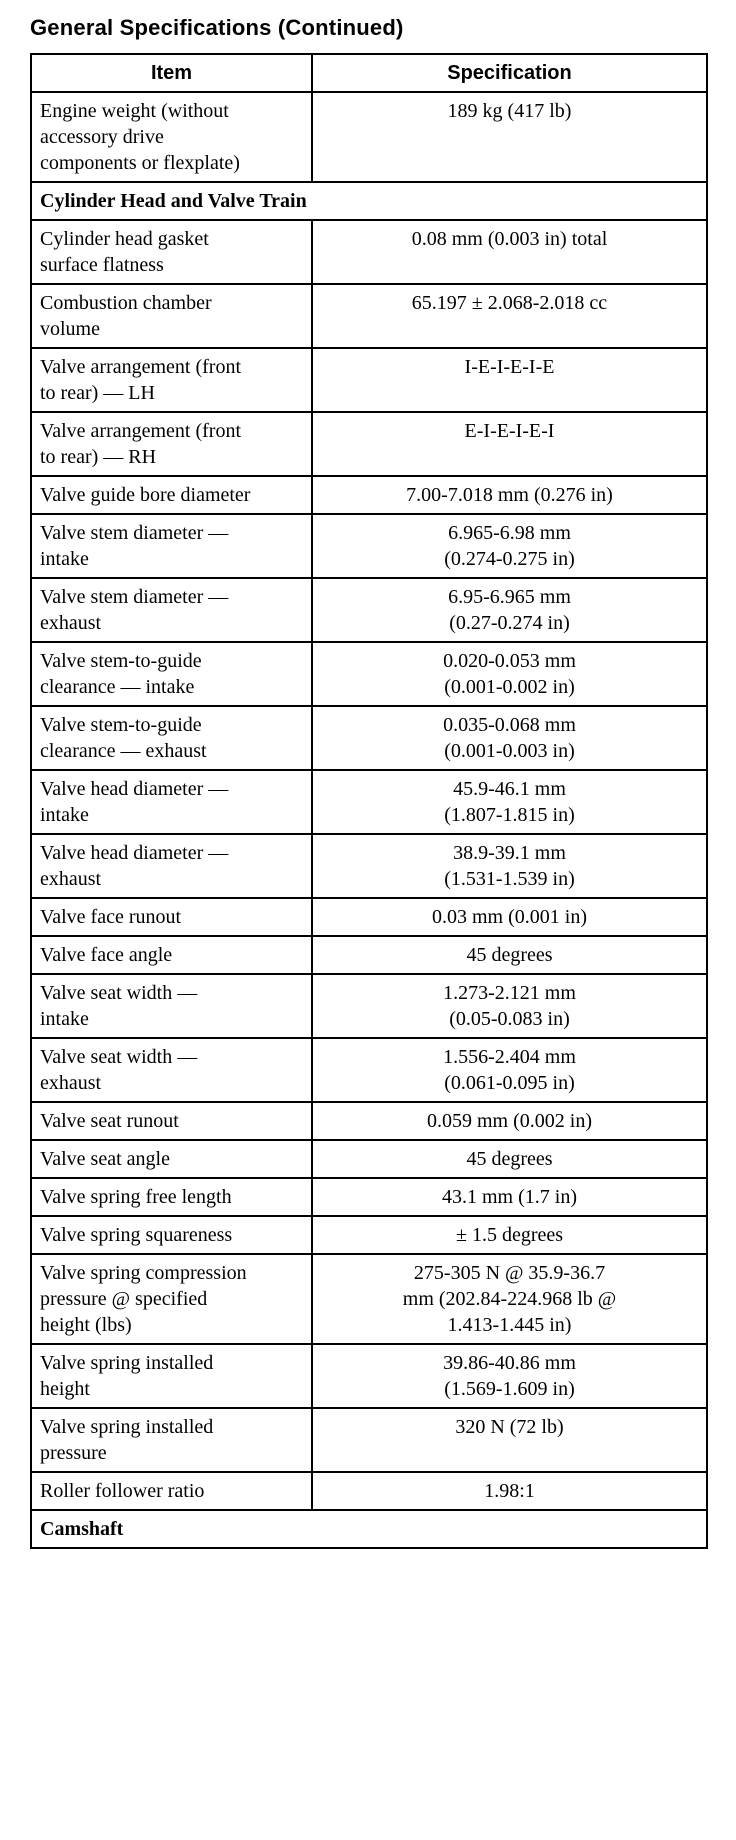 This screenshot has width=736, height=1840. Describe the element at coordinates (509, 738) in the screenshot. I see `spec-value-cell: 0.035-0.068 mm (0.001-0.003 in)` at that location.